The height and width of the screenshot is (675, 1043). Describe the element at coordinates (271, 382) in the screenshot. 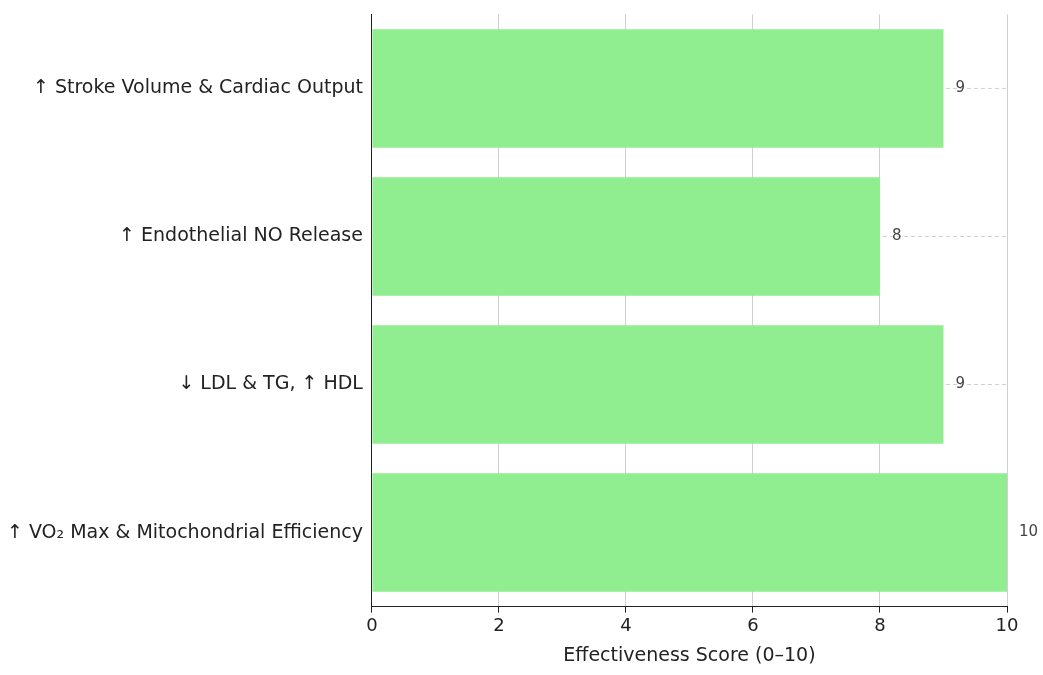

I see `y-tick-label: ↓ LDL & TG, ↑ HDL` at that location.